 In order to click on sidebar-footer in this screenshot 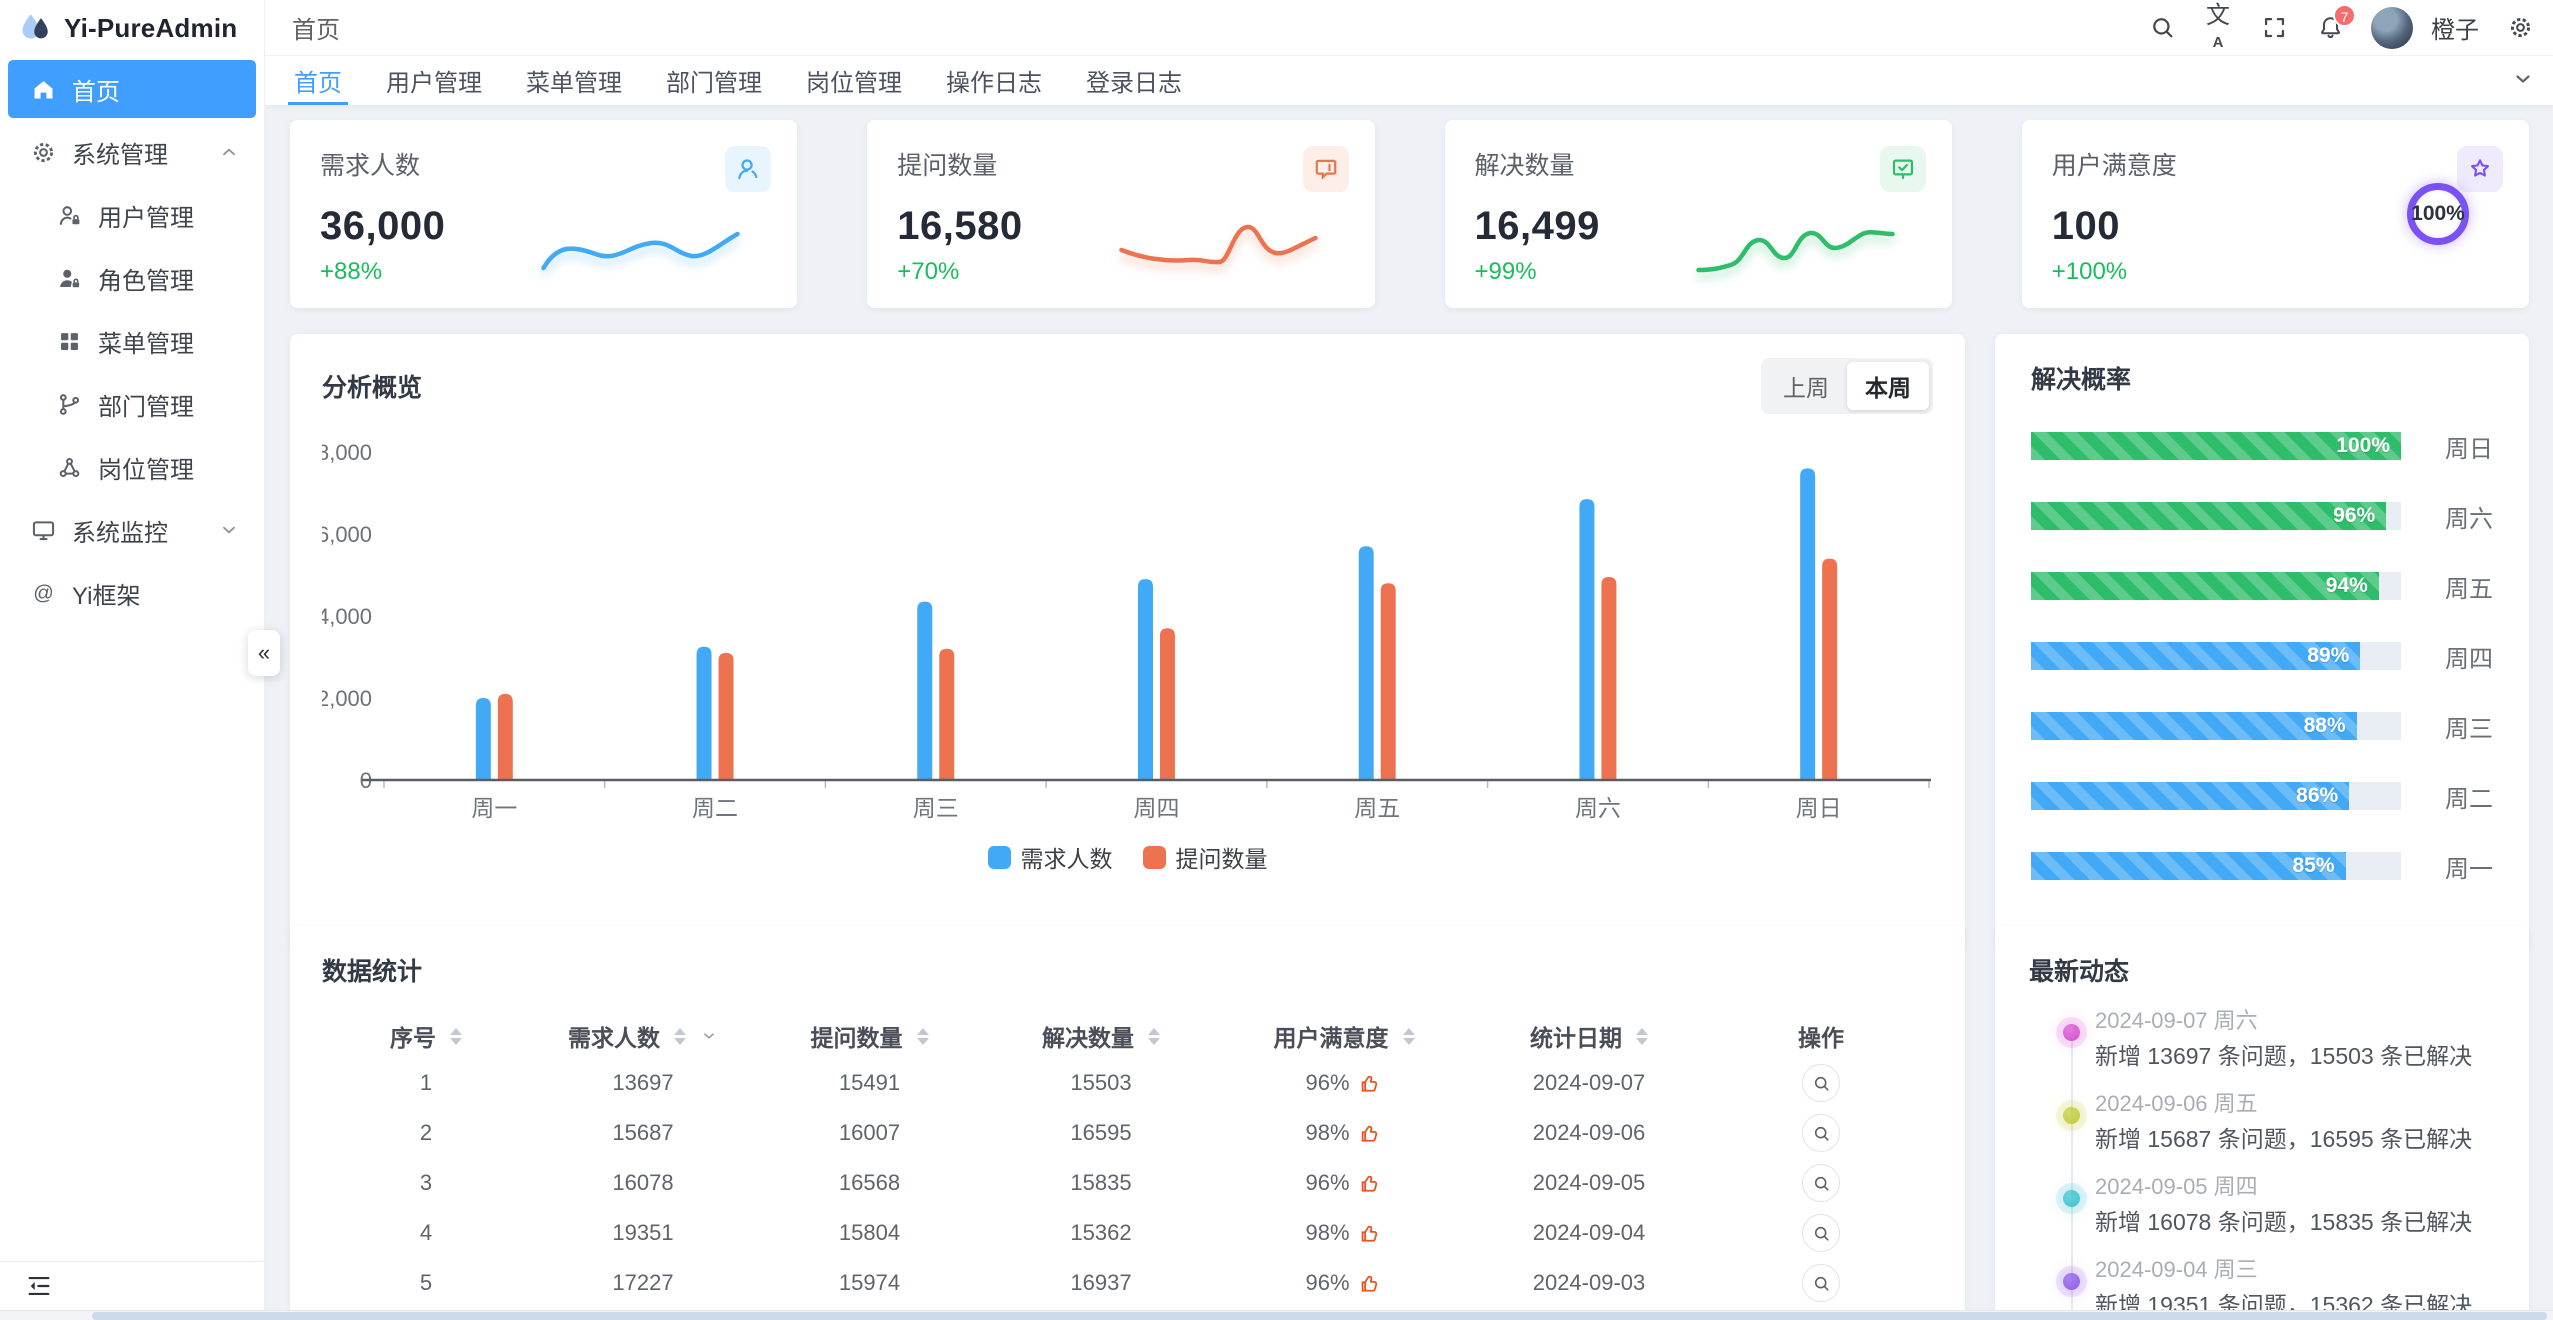, I will do `click(132, 1286)`.